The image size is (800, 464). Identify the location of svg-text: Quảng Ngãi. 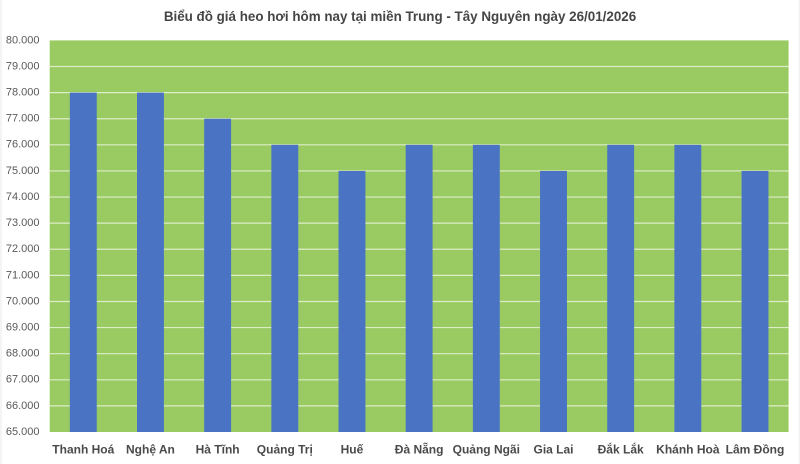
(486, 450).